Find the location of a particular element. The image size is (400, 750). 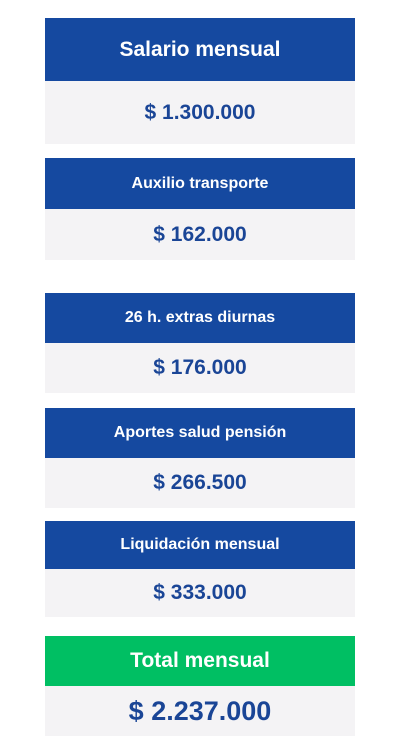

card-auxilio-transporte: Auxilio transporte $ 162.000 is located at coordinates (200, 209).